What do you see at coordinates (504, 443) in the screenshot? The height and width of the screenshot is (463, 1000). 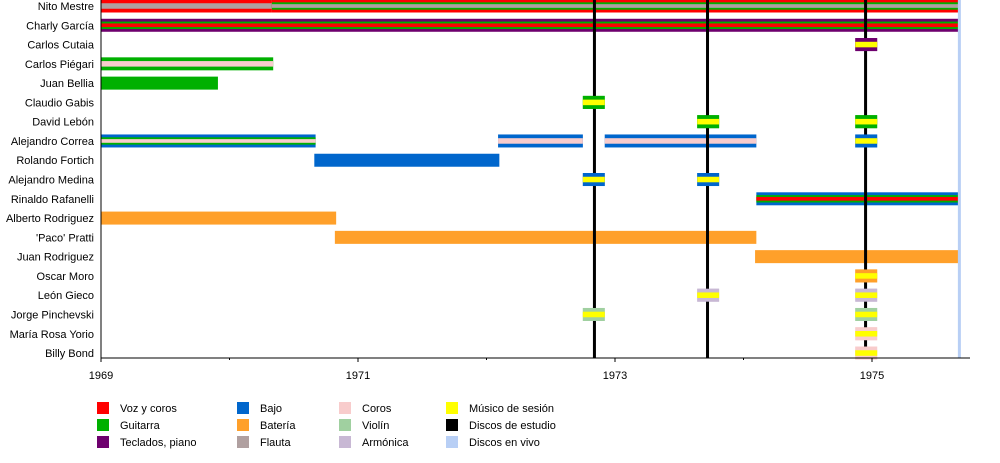 I see `legend-label: Discos en vivo` at bounding box center [504, 443].